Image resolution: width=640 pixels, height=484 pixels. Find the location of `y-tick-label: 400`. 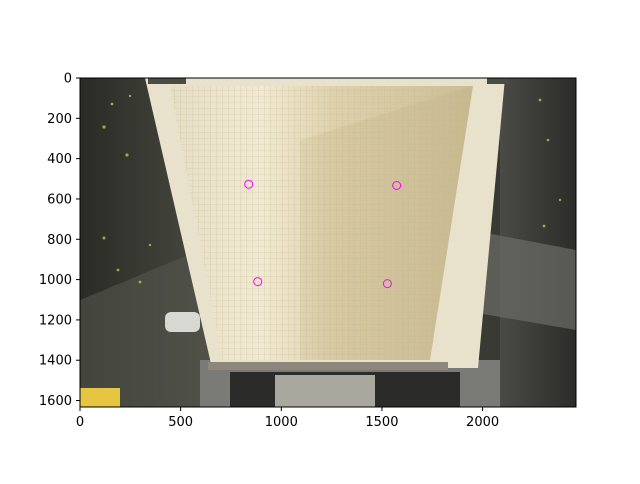

y-tick-label: 400 is located at coordinates (59, 159).